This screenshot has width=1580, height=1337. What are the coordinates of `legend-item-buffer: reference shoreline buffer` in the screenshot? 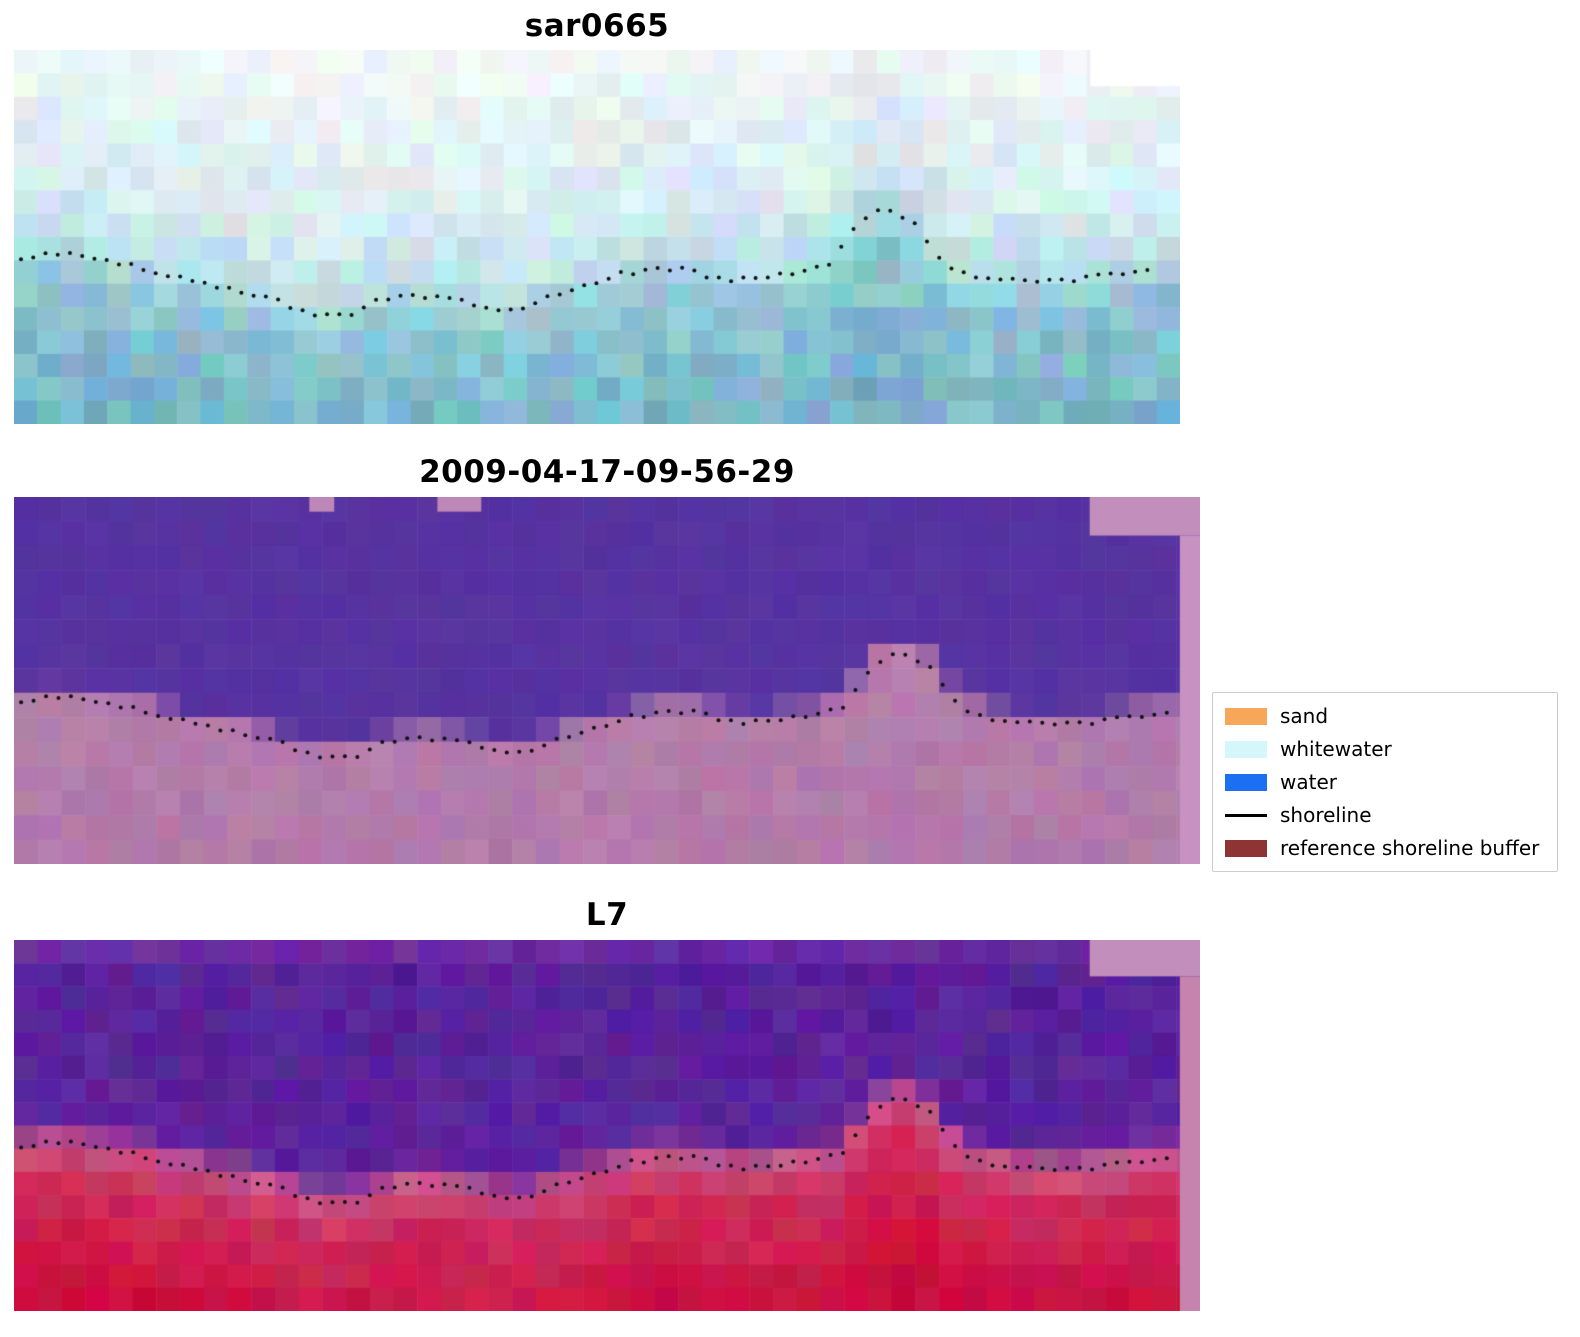 It's located at (1385, 848).